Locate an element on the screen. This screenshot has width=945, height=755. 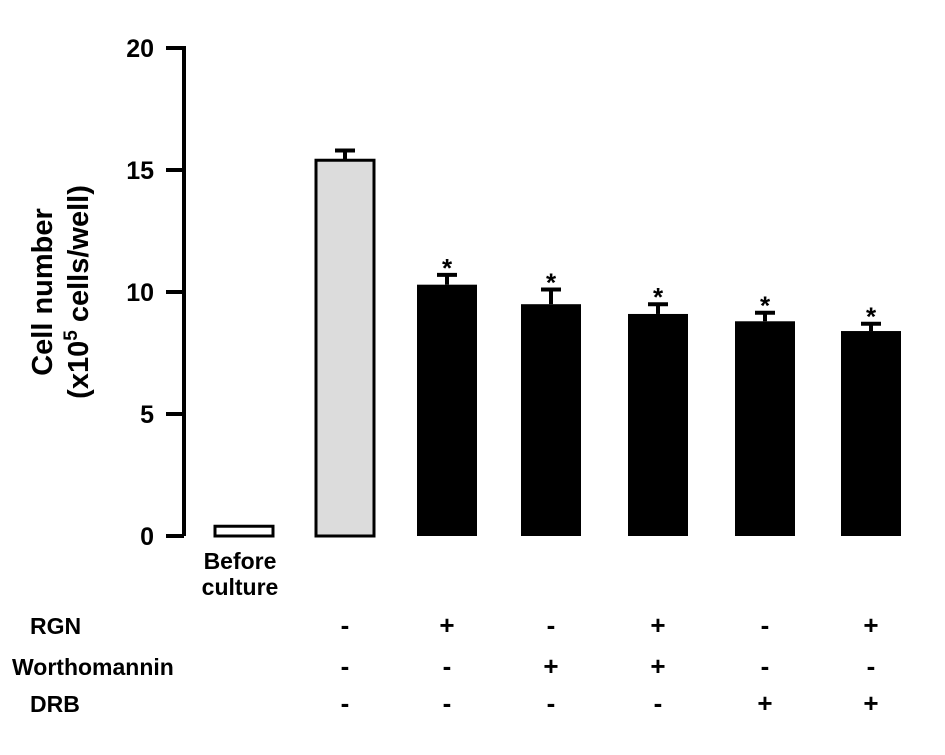
sign-r0-c3: + is located at coordinates (657, 625).